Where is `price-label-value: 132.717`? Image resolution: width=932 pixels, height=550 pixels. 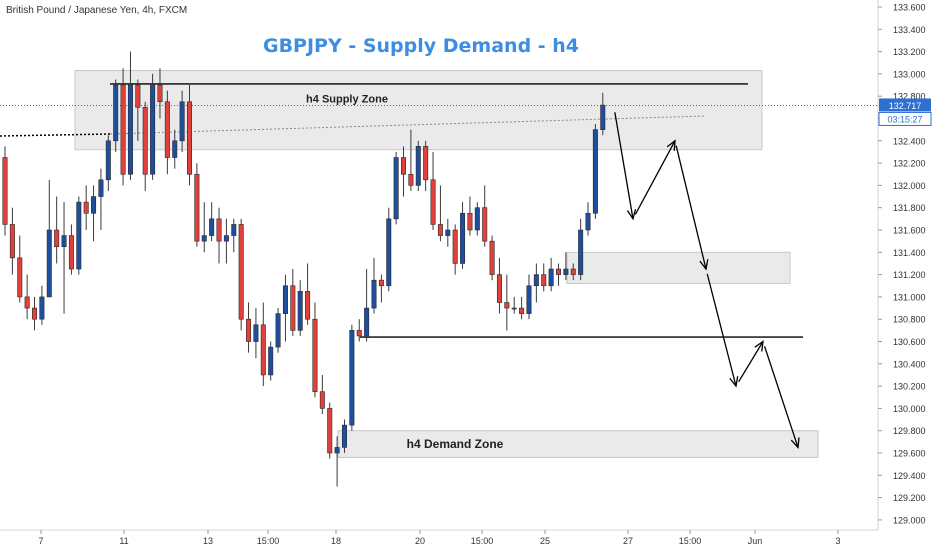
price-label-value: 132.717 is located at coordinates (905, 106).